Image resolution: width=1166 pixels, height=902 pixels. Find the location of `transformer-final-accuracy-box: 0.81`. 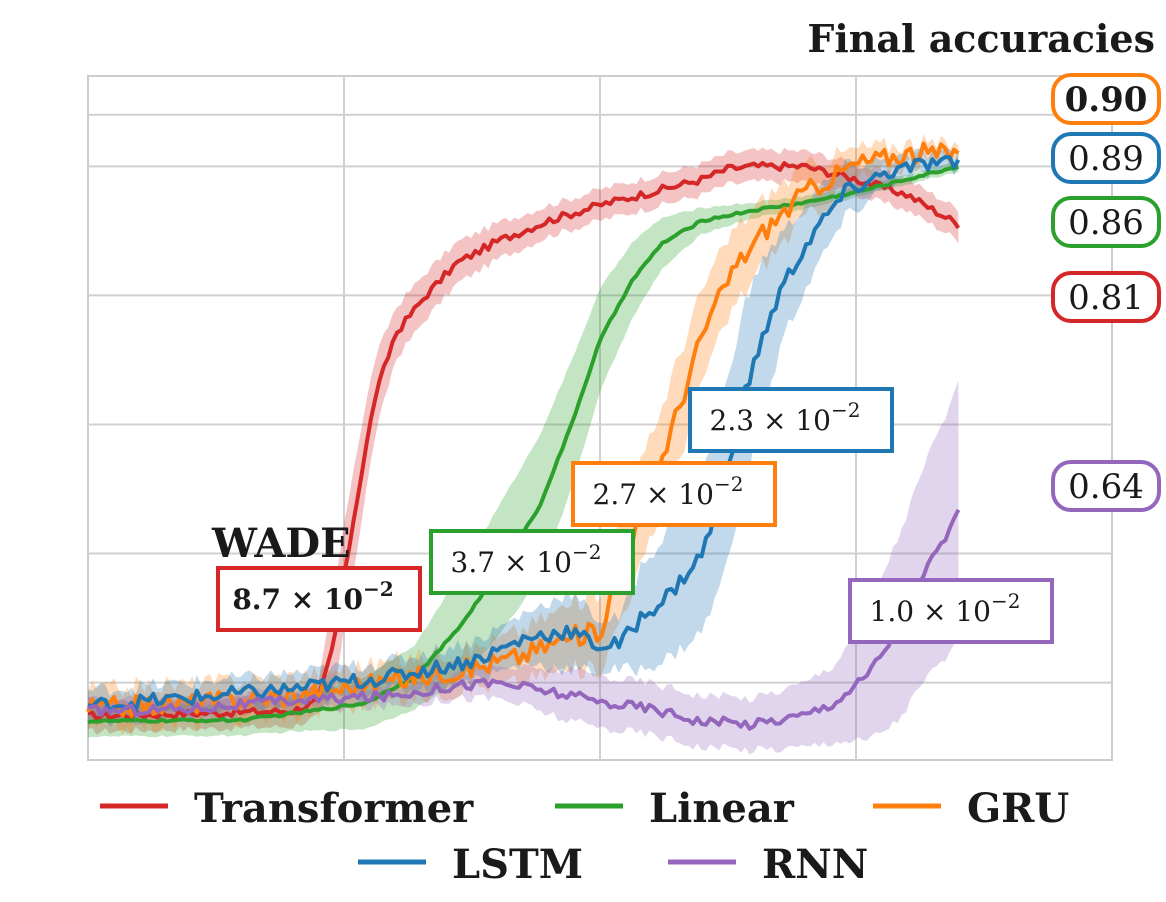

transformer-final-accuracy-box: 0.81 is located at coordinates (1106, 297).